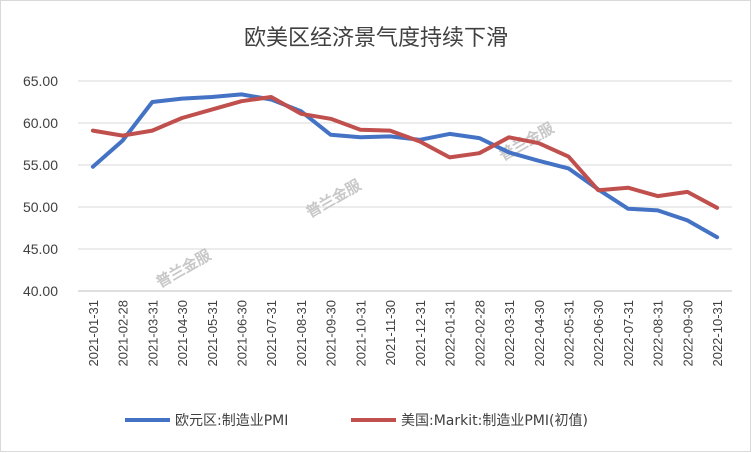 This screenshot has height=453, width=751. What do you see at coordinates (658, 333) in the screenshot?
I see `x-tick-label: 2022-08-31` at bounding box center [658, 333].